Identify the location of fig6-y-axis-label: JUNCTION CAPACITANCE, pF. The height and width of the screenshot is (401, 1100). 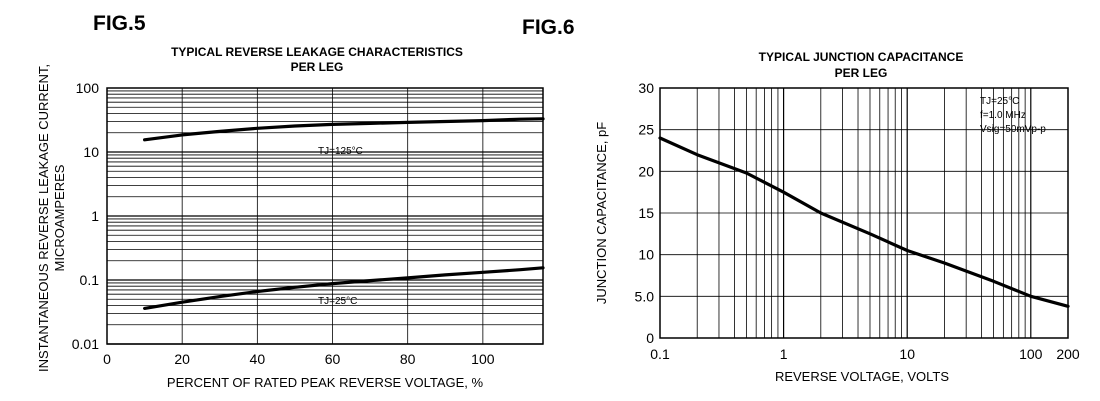
(601, 213).